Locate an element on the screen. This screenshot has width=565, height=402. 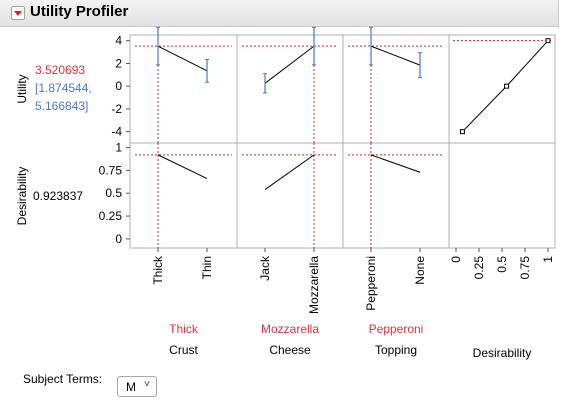
factor-name-topping: Topping is located at coordinates (396, 350).